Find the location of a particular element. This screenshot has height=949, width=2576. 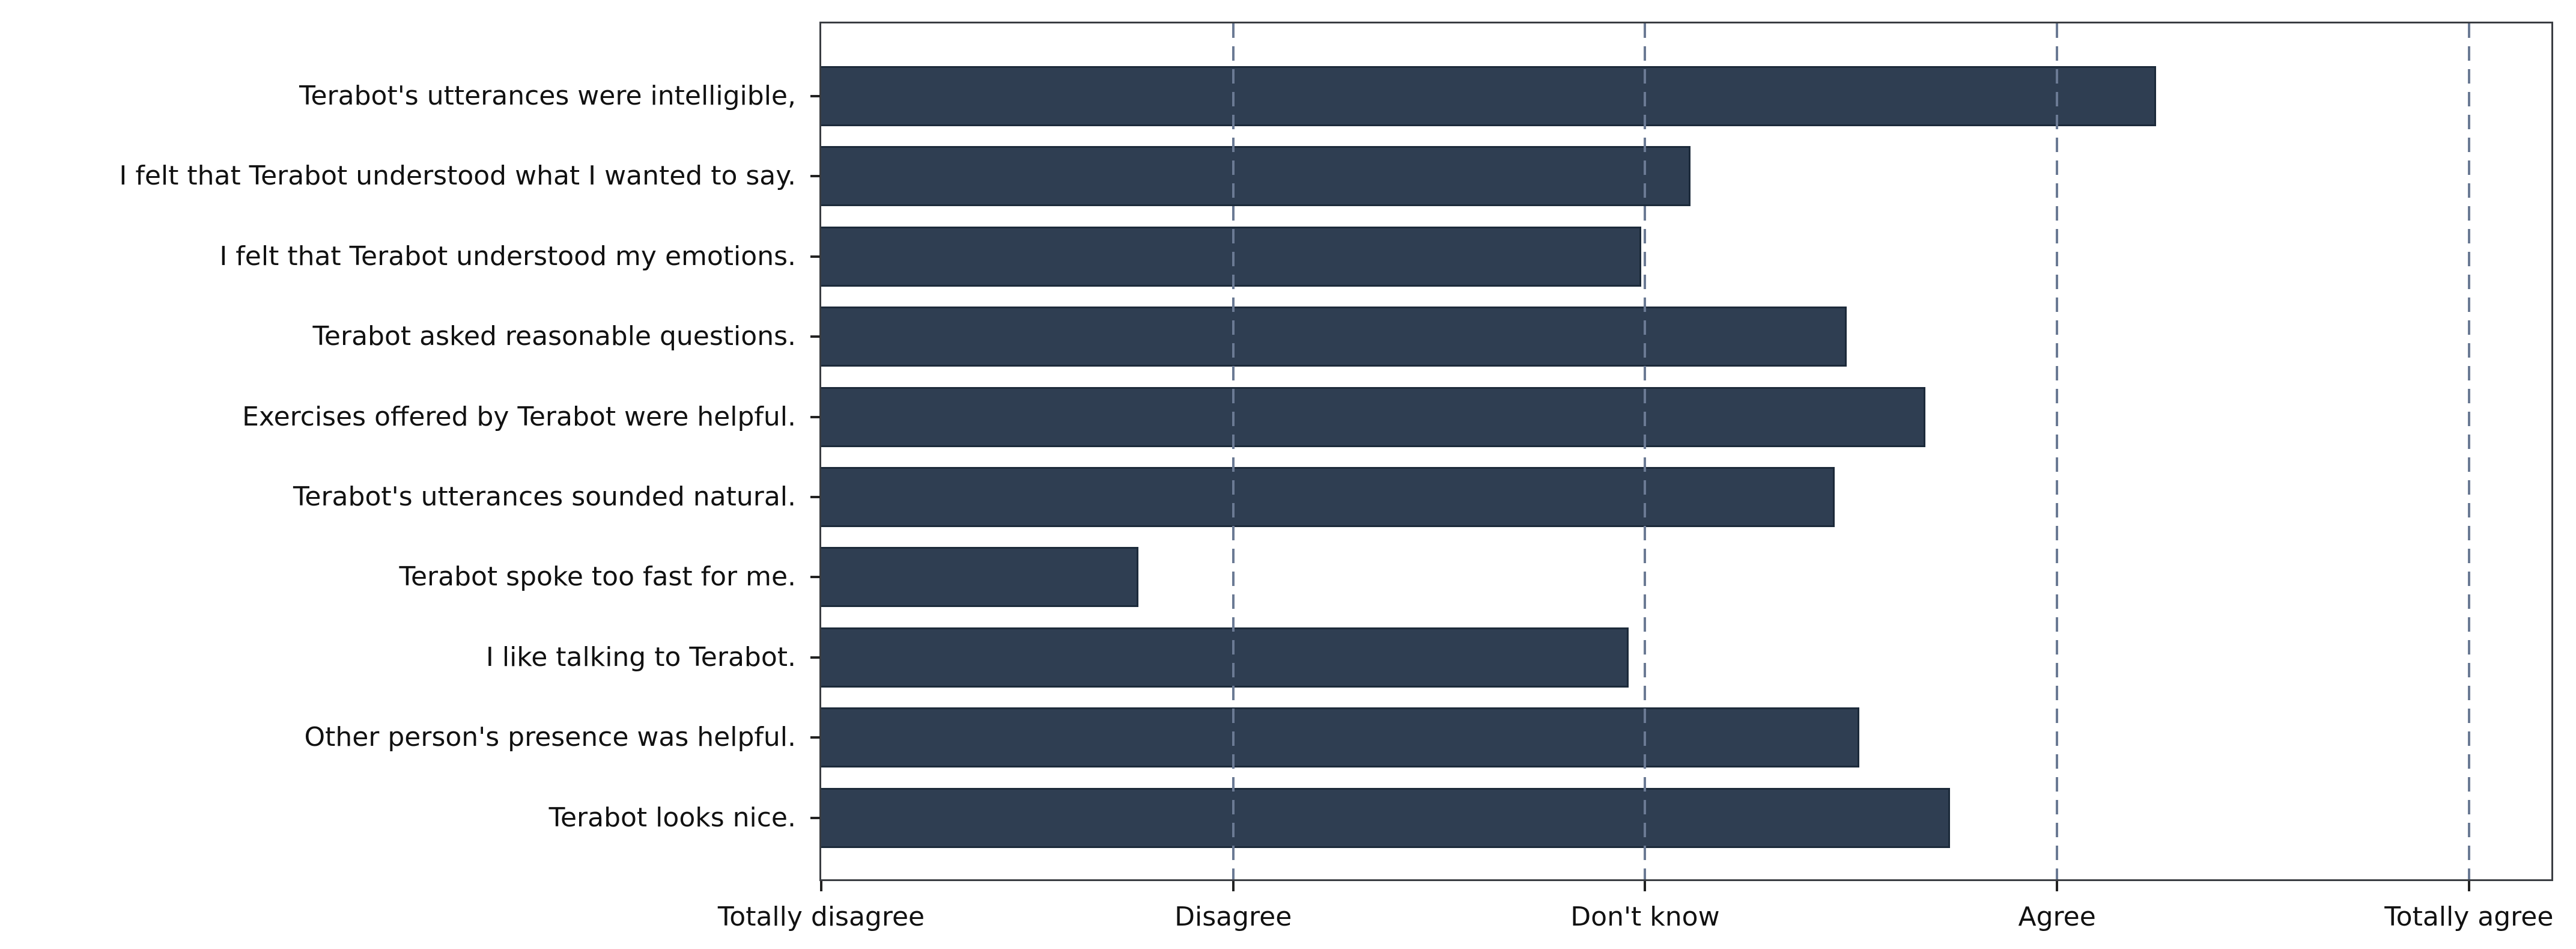

x-tick-label: Totally disagree is located at coordinates (821, 917).